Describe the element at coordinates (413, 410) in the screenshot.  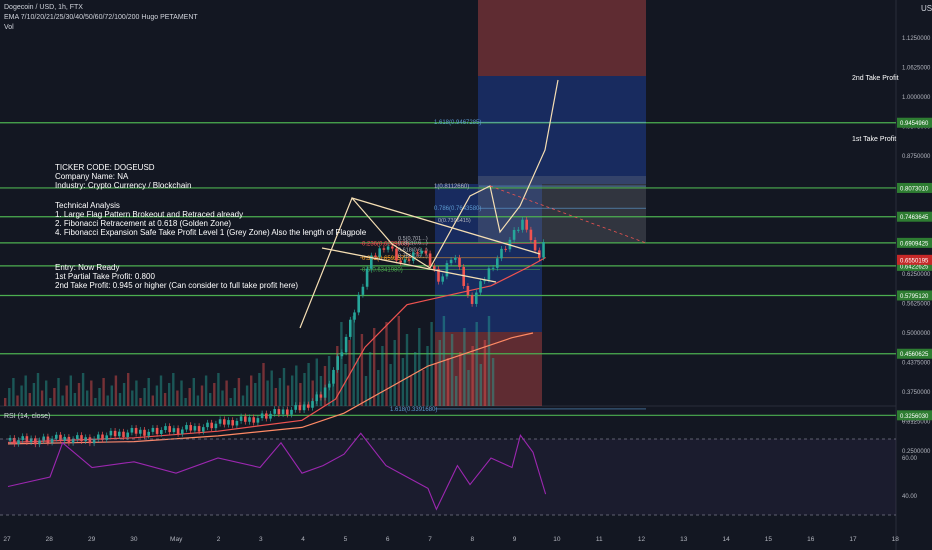
I see `fib-expansion-label: 1.618(0.3391680)` at that location.